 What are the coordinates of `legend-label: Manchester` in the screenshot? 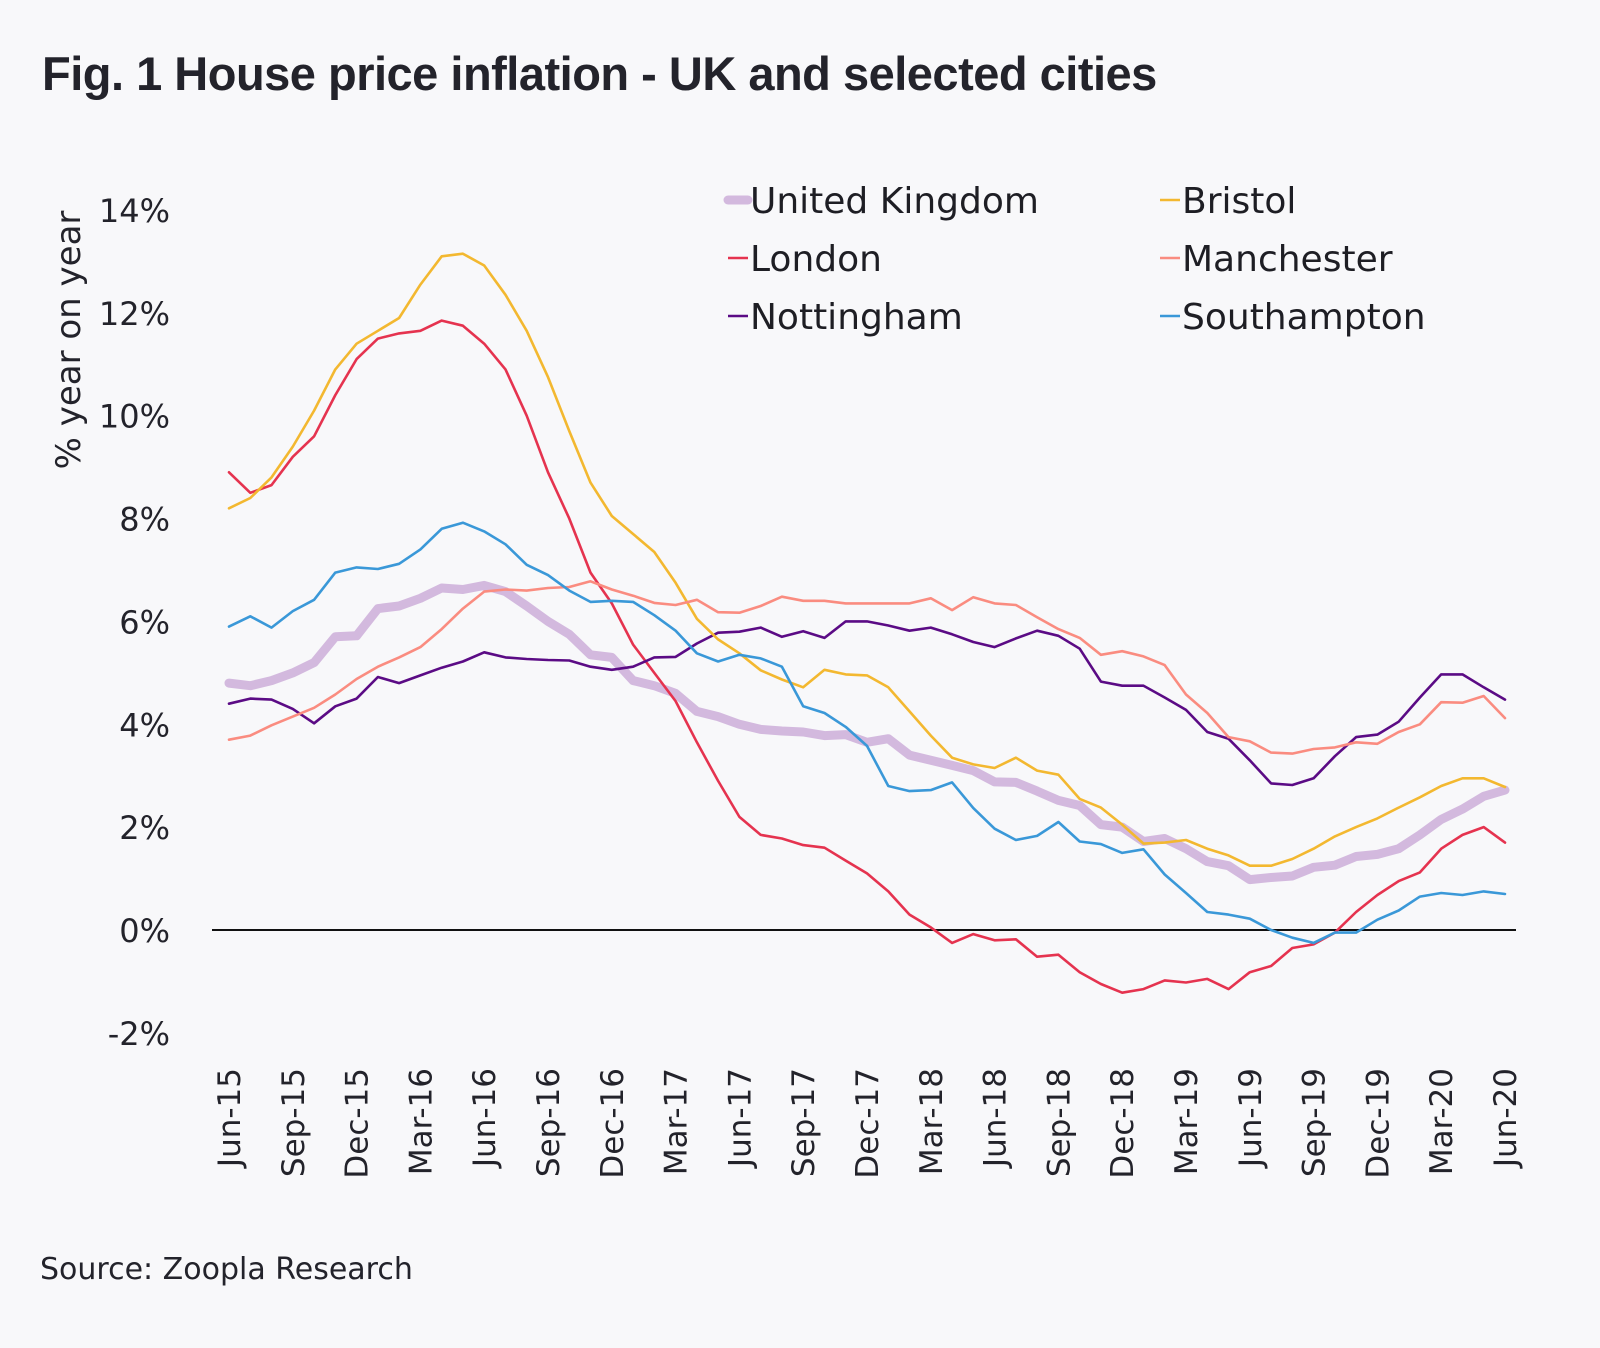 It's located at (1287, 259).